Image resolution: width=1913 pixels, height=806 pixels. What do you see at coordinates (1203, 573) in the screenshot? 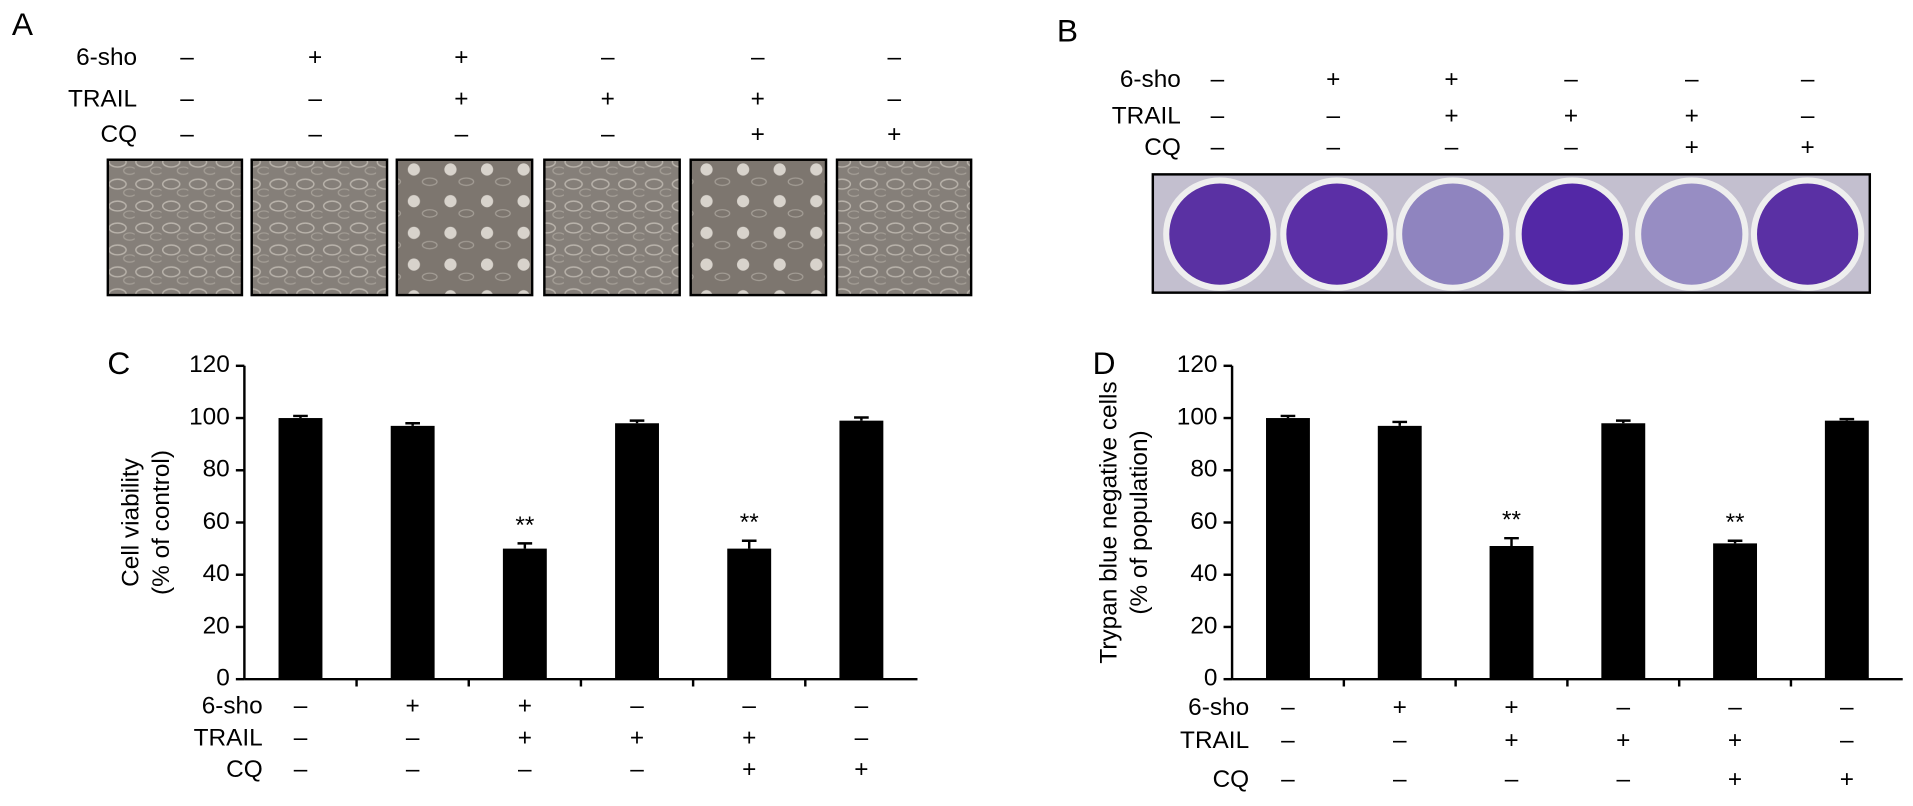
I see `y-tick-label: 40` at bounding box center [1203, 573].